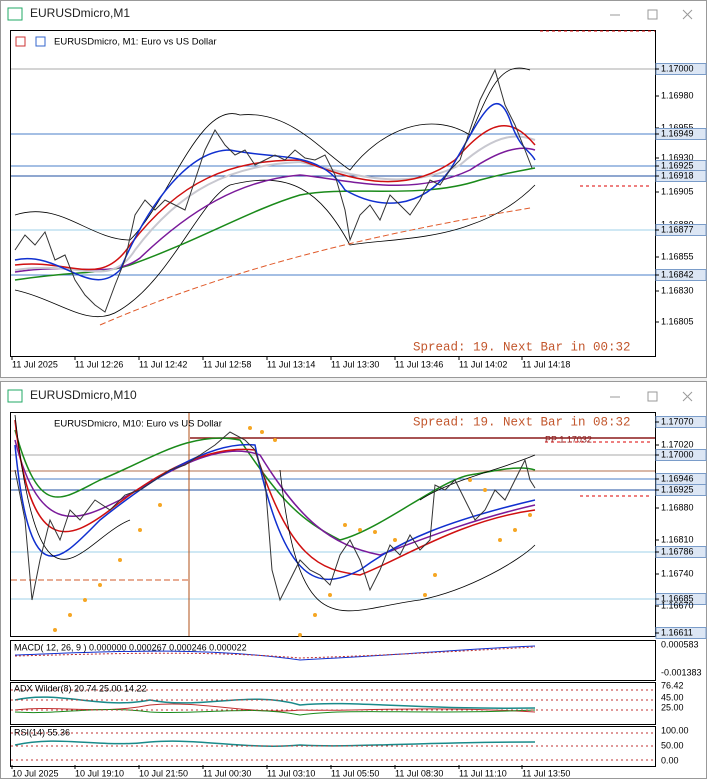 This screenshot has height=779, width=707. I want to click on rsi-label: RSI(14) 55.36, so click(42, 732).